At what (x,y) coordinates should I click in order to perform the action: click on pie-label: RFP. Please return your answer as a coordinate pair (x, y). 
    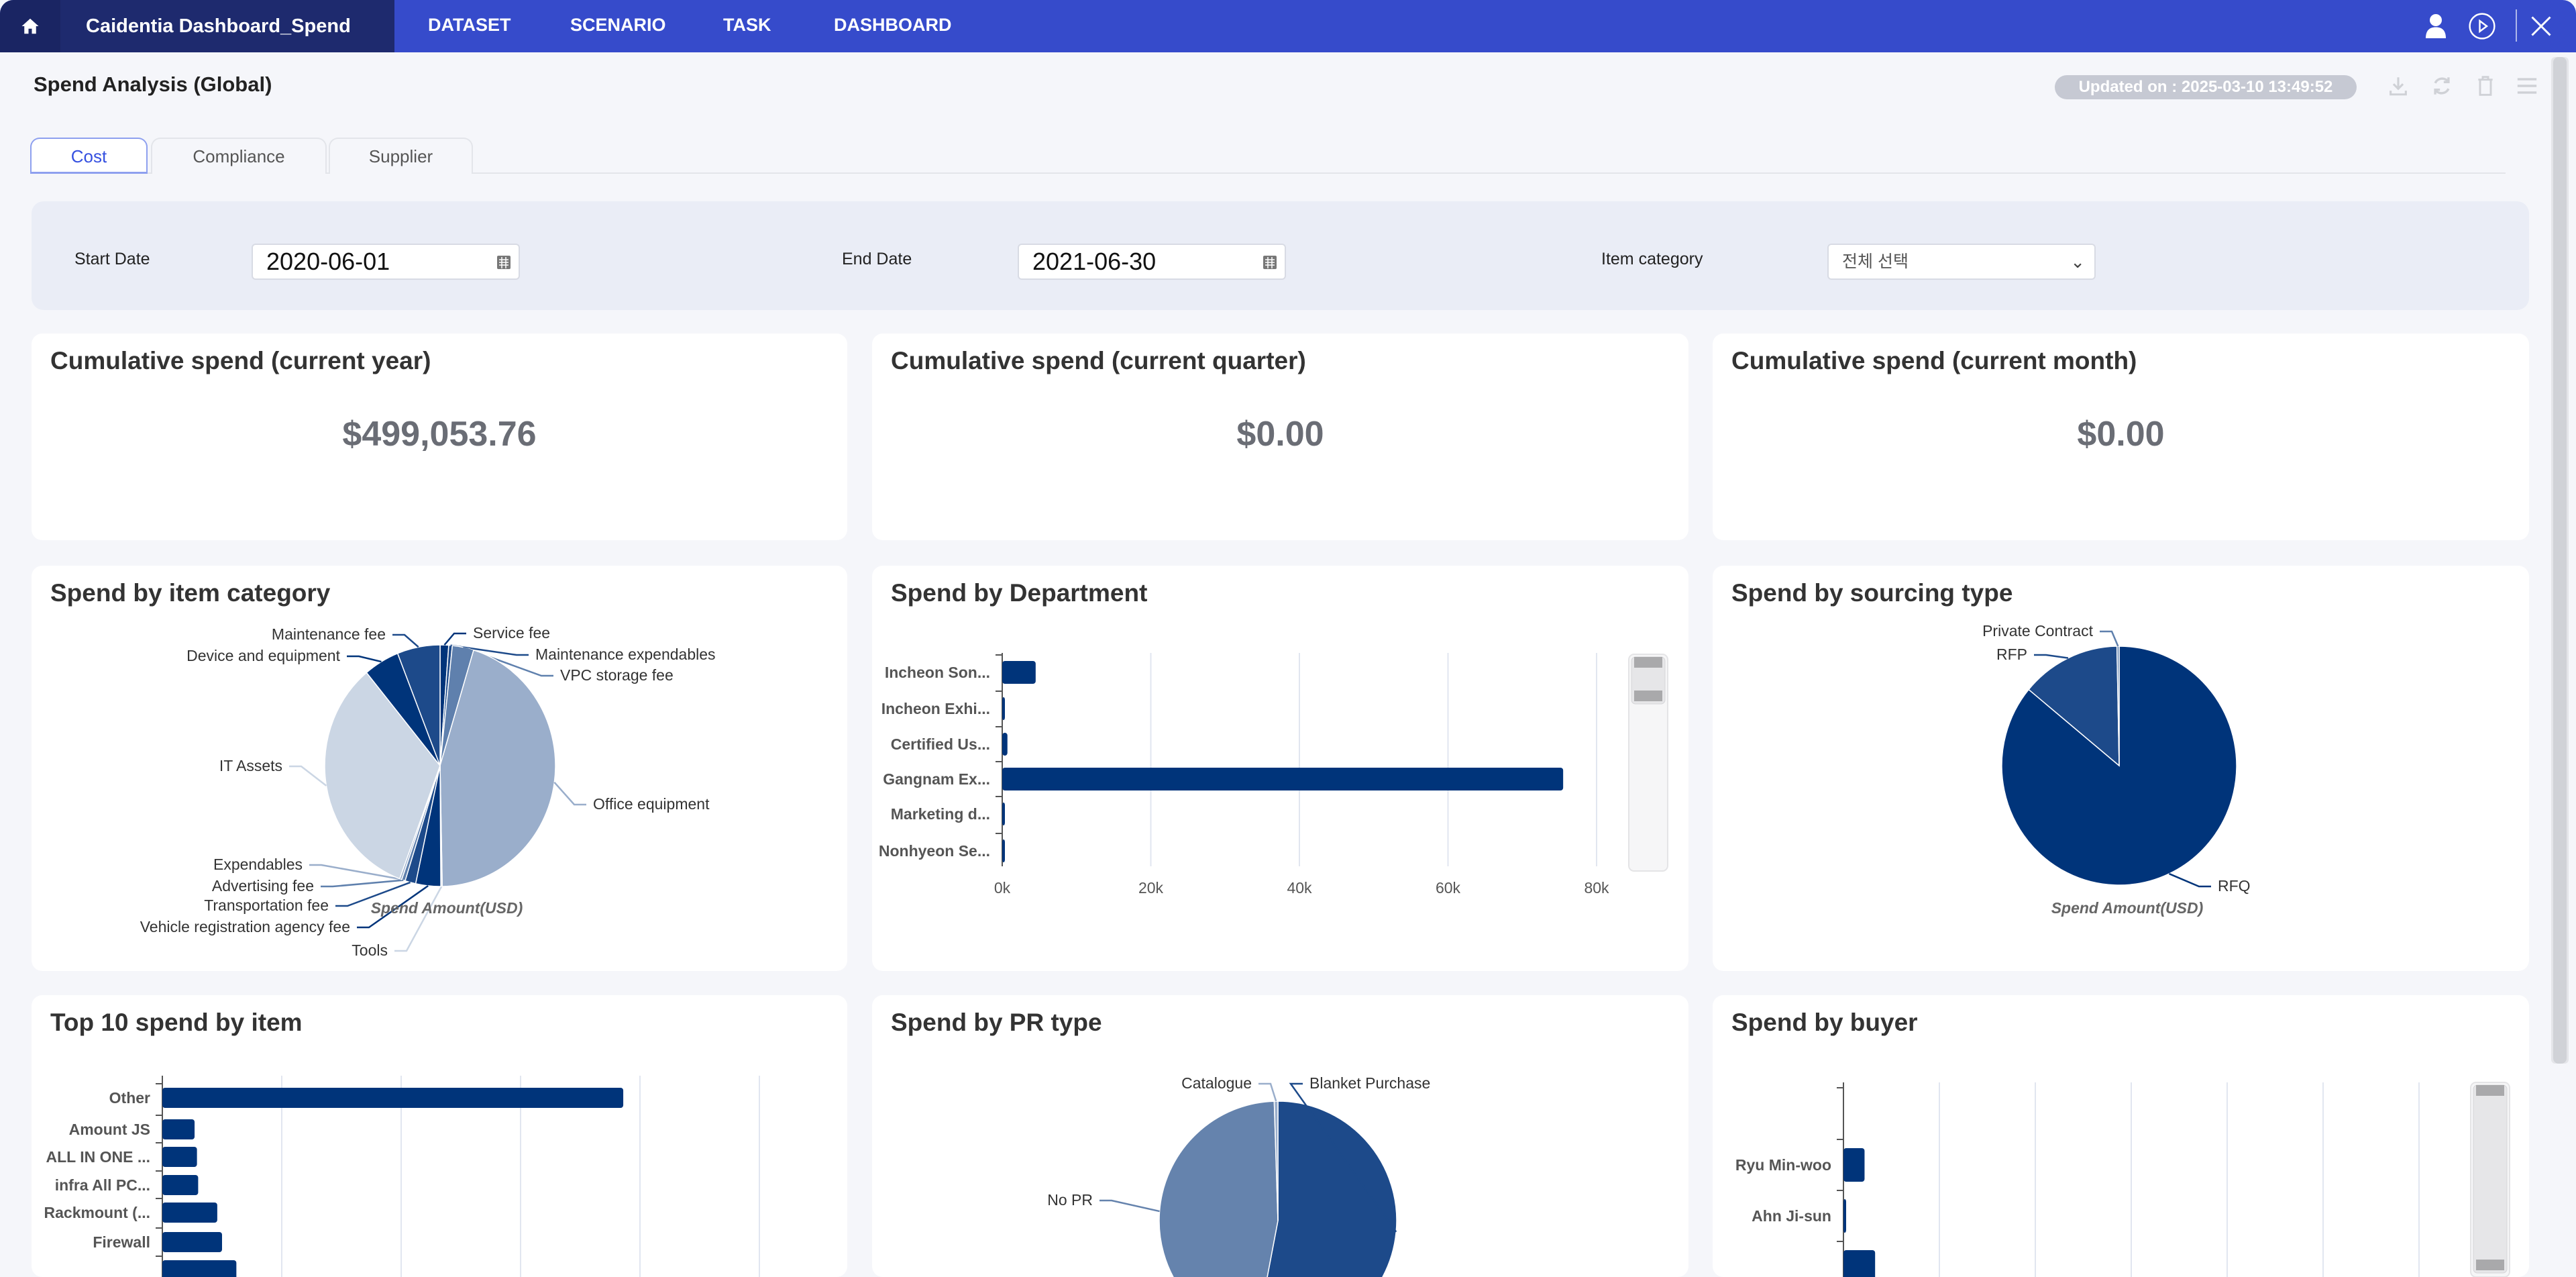
    Looking at the image, I should click on (2011, 654).